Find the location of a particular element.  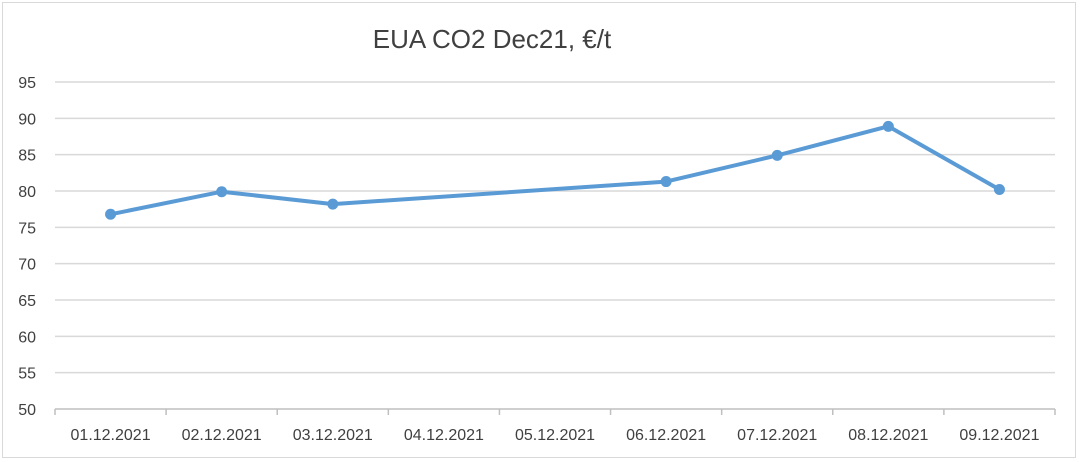

x-tick-label: 01.12.2021 is located at coordinates (111, 435).